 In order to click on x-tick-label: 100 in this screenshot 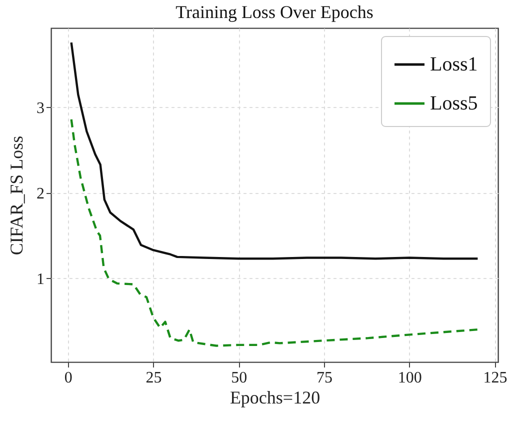, I will do `click(410, 378)`.